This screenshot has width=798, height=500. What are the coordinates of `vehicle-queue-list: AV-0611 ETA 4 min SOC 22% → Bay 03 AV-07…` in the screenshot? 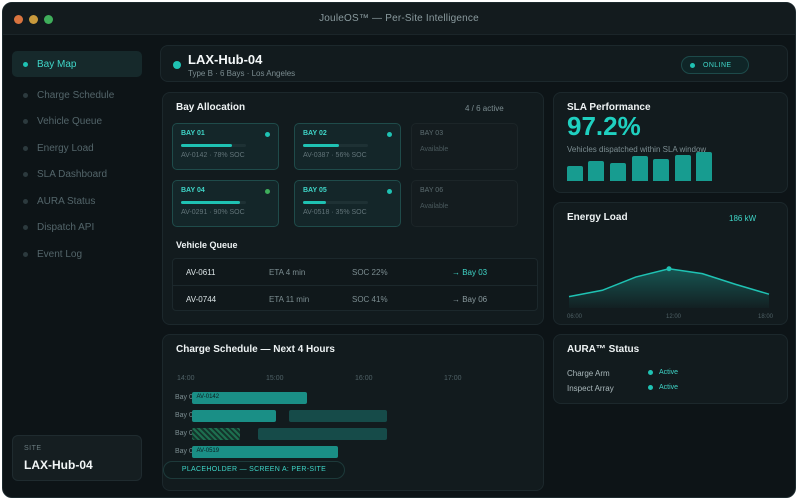 It's located at (355, 284).